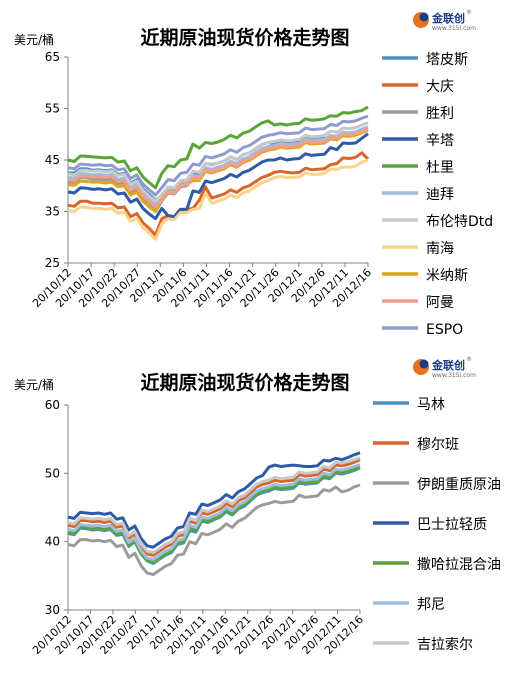 The height and width of the screenshot is (692, 522). I want to click on legend-label: 马林, so click(431, 405).